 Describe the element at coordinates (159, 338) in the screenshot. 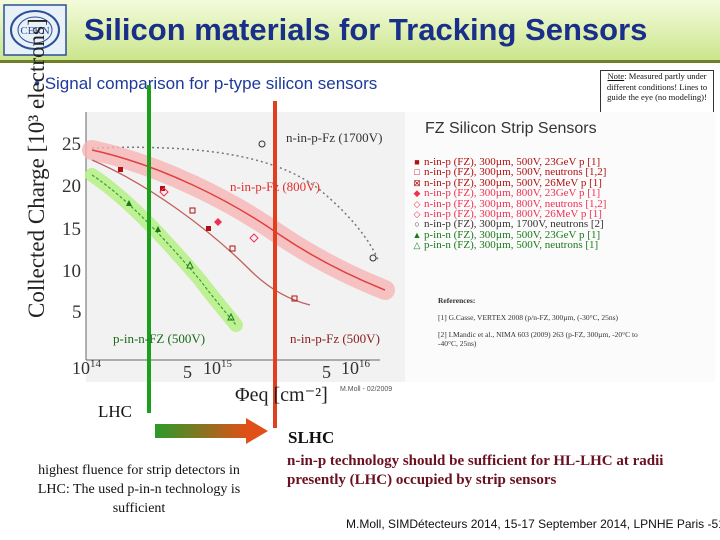

I see `curve-label-pn-500v: p-in-n-FZ (500V)` at that location.